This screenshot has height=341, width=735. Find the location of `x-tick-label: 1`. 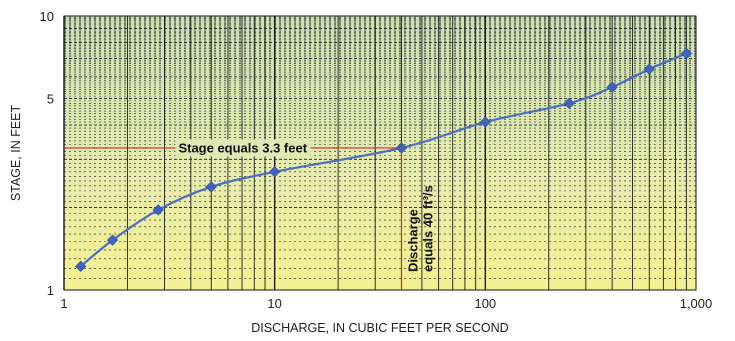

x-tick-label: 1 is located at coordinates (63, 303).